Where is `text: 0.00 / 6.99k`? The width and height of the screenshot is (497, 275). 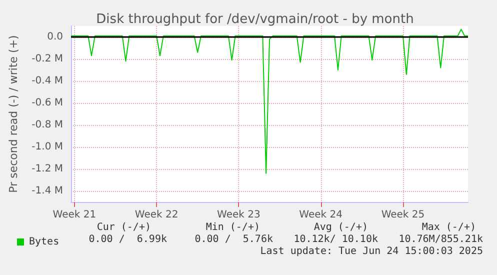 text: 0.00 / 6.99k is located at coordinates (127, 240).